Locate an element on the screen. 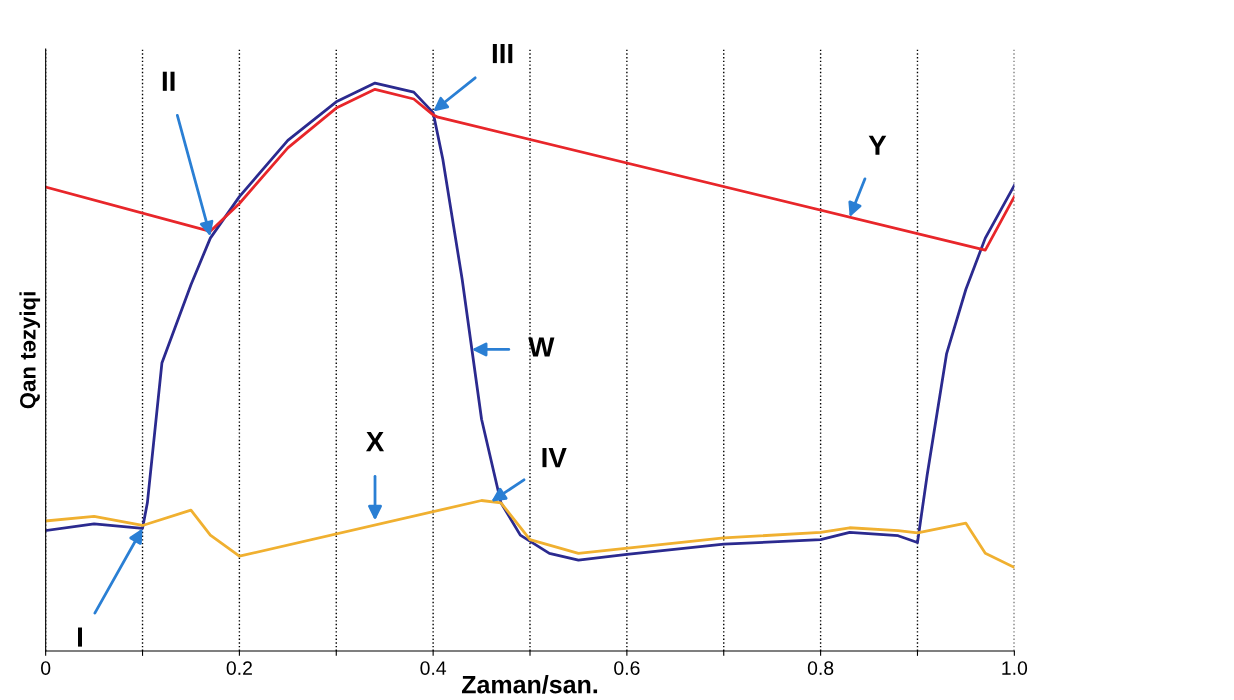 The image size is (1234, 700). y-axis-title: Qan təzyiqi is located at coordinates (30, 350).